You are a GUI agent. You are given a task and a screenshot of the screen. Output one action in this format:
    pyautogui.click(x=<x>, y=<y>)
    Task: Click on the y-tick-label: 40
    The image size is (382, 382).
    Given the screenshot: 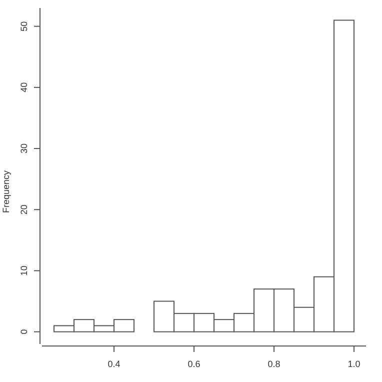 What is the action you would take?
    pyautogui.click(x=24, y=87)
    